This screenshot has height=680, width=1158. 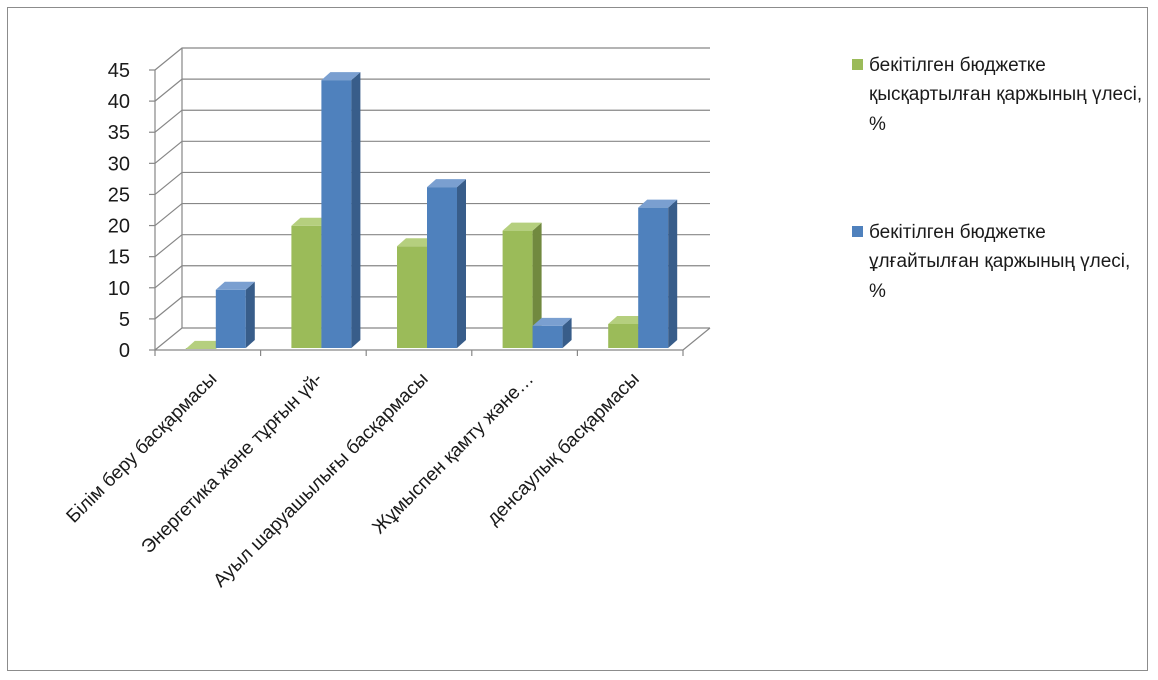 What do you see at coordinates (124, 351) in the screenshot?
I see `y-tick-label: 0` at bounding box center [124, 351].